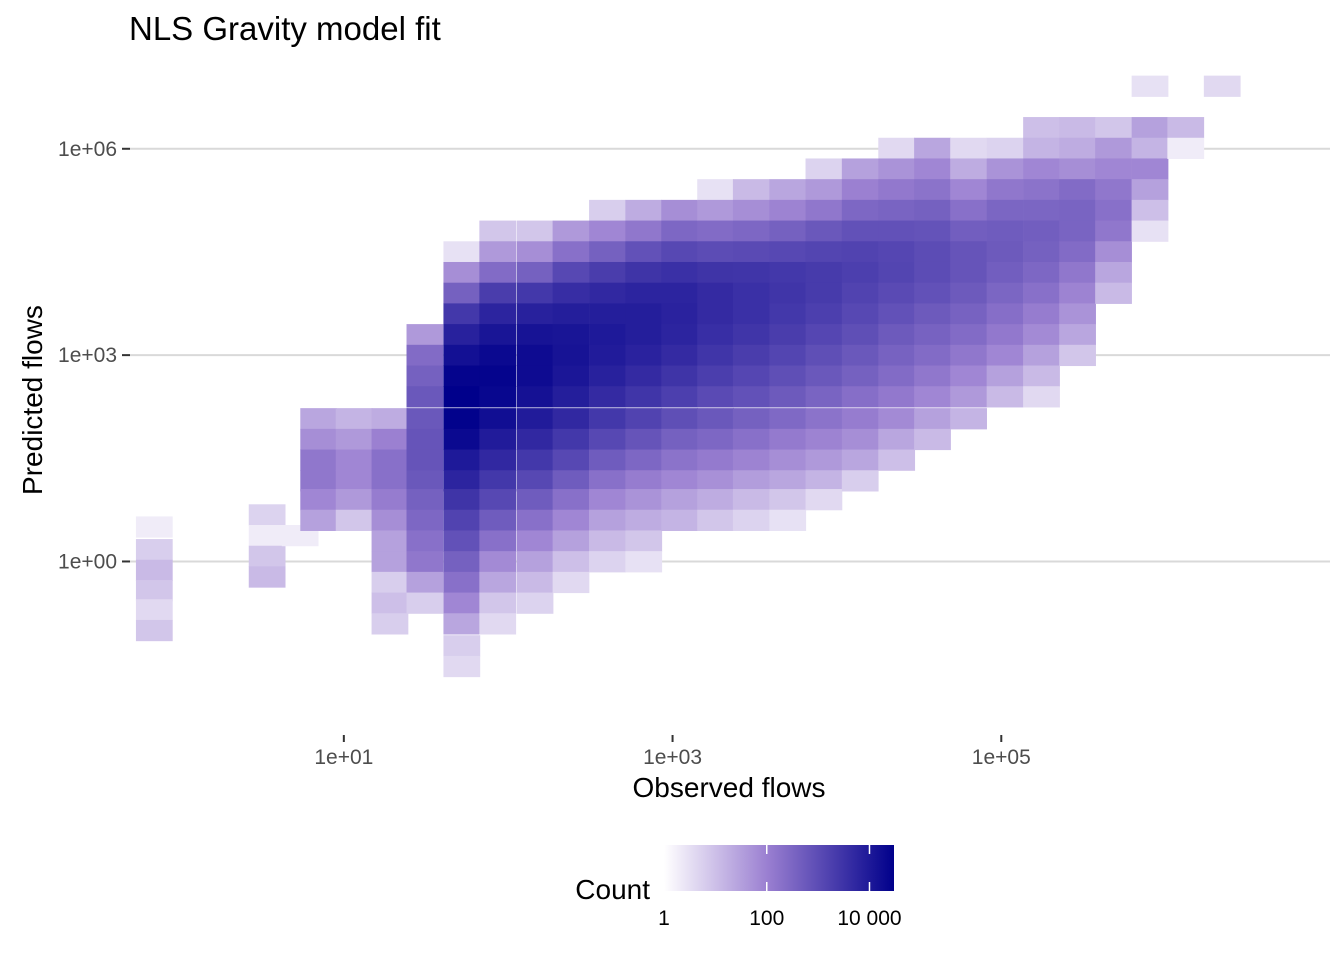 This screenshot has width=1344, height=960. I want to click on legend: Count 1 100 10 000, so click(738, 887).